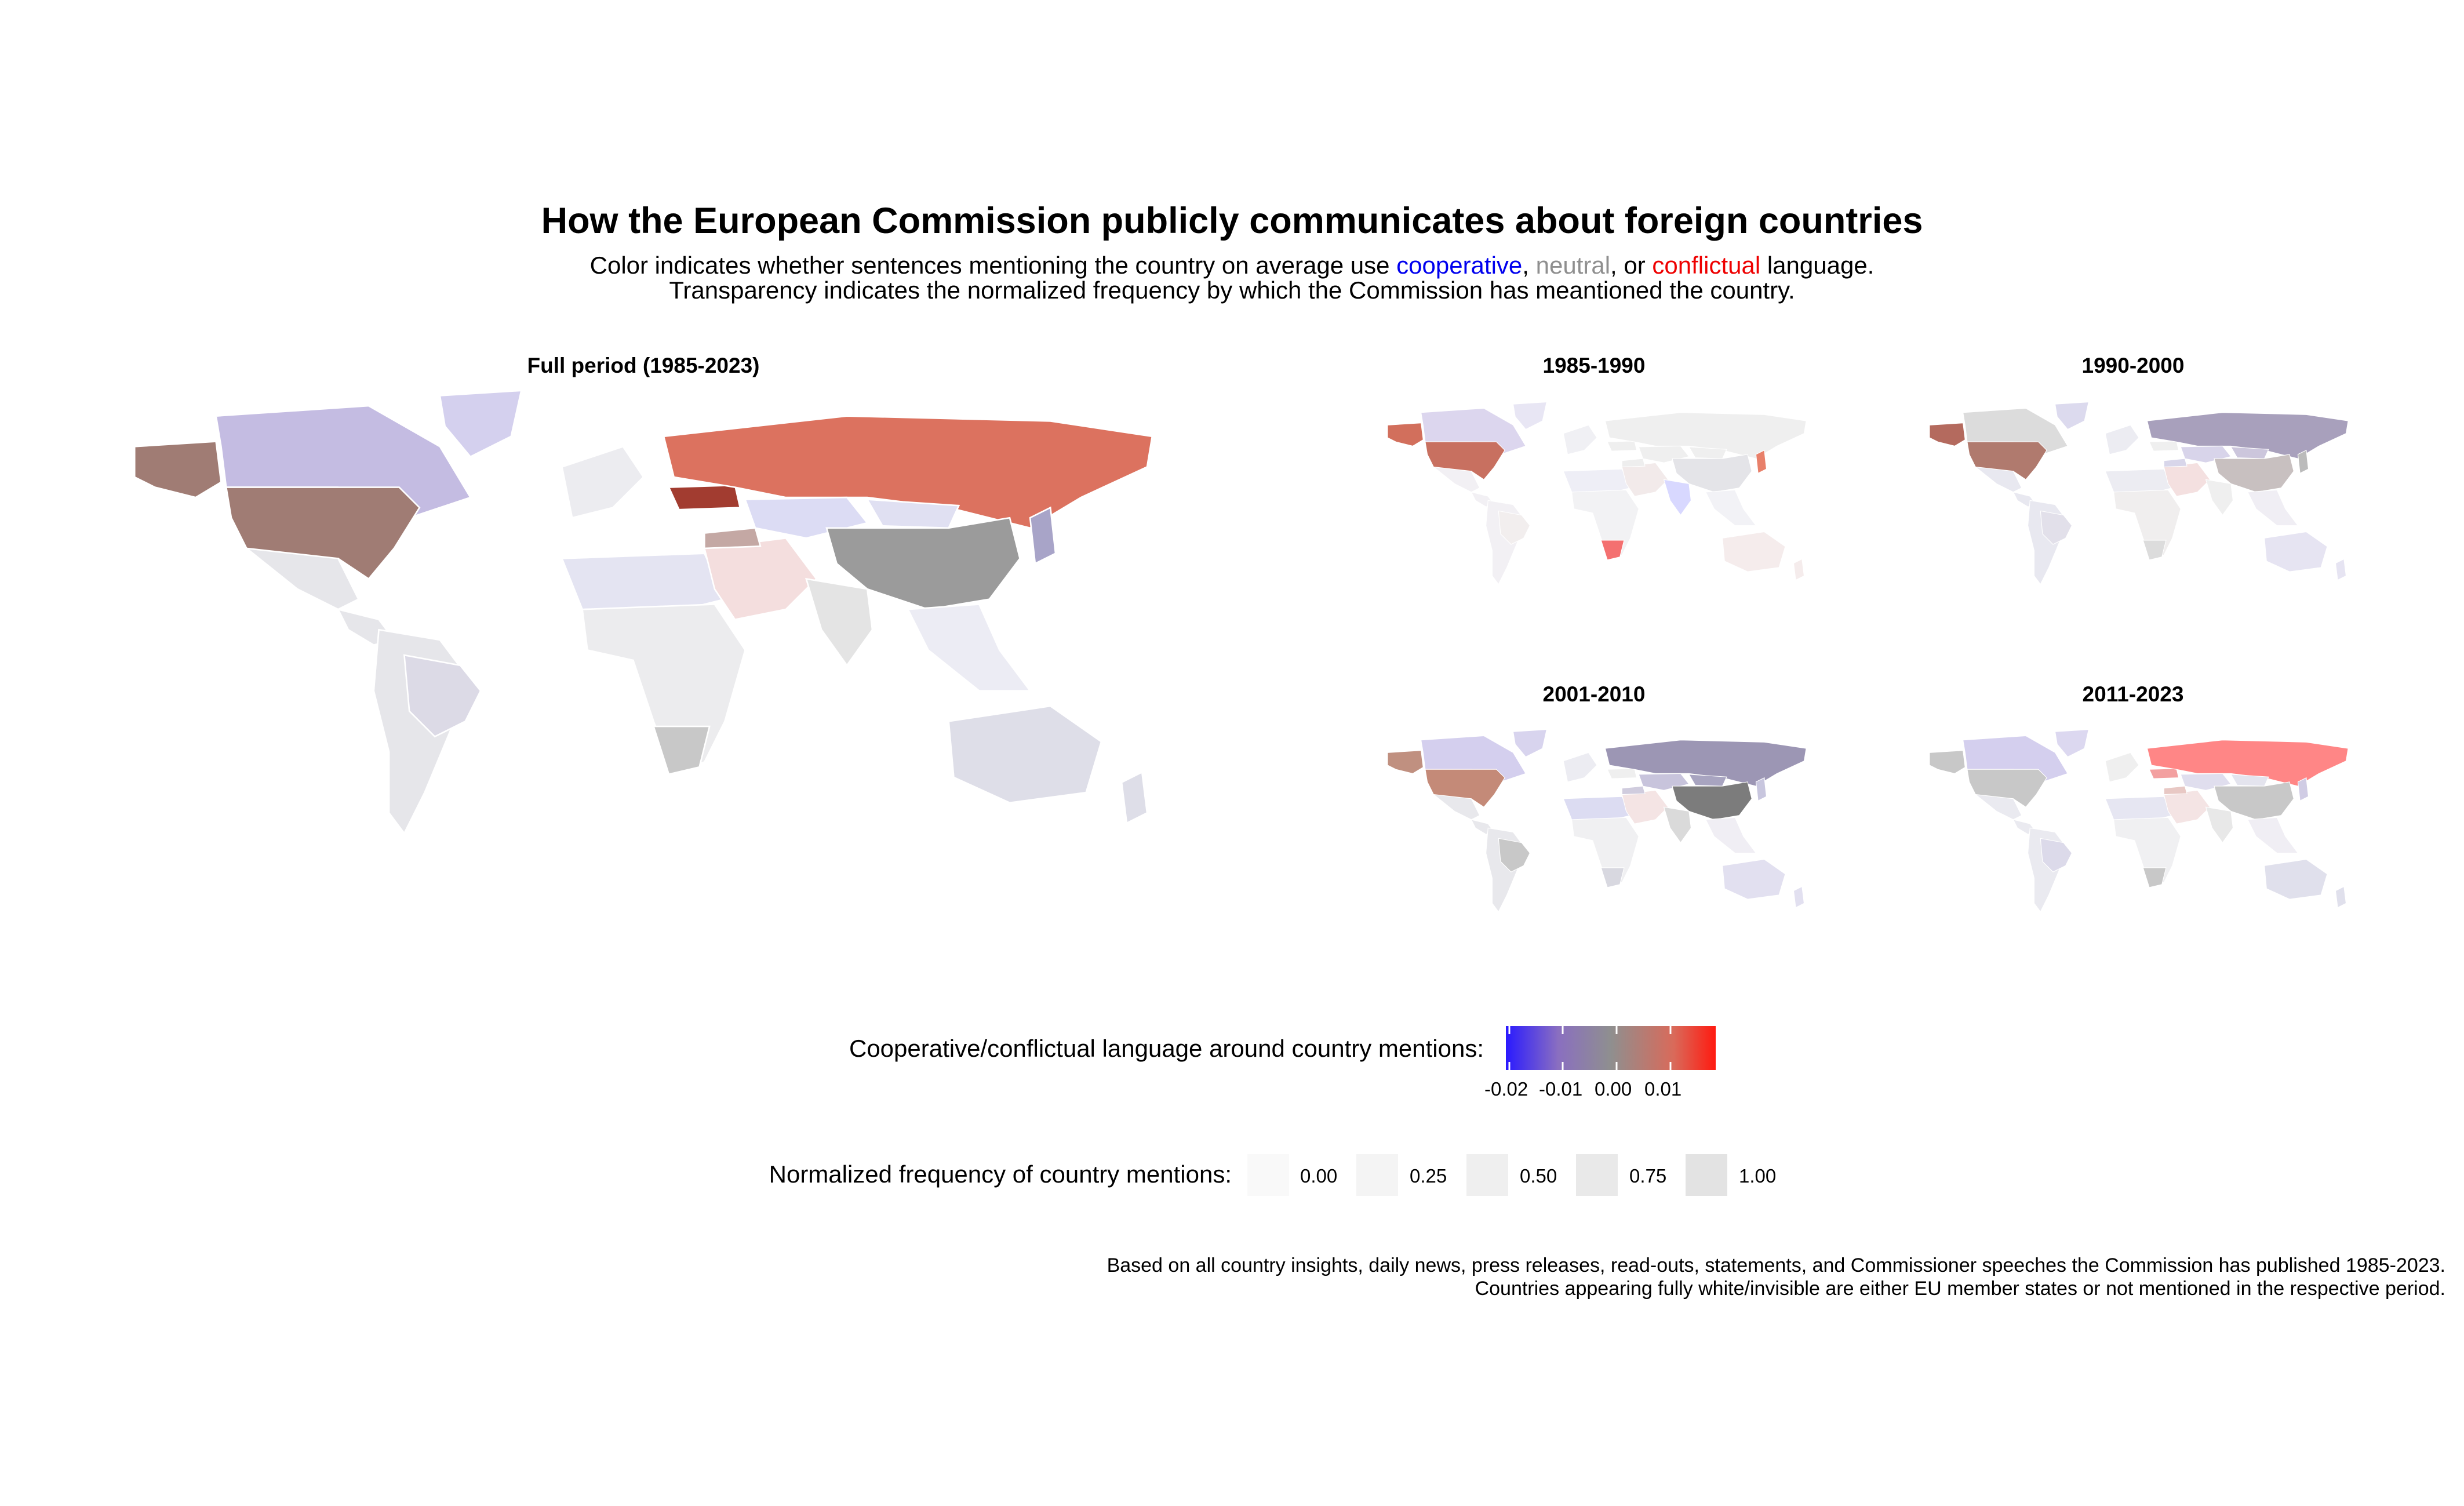 The width and height of the screenshot is (2464, 1506). I want to click on panel-title-2011-2023: 2011-2023, so click(2133, 694).